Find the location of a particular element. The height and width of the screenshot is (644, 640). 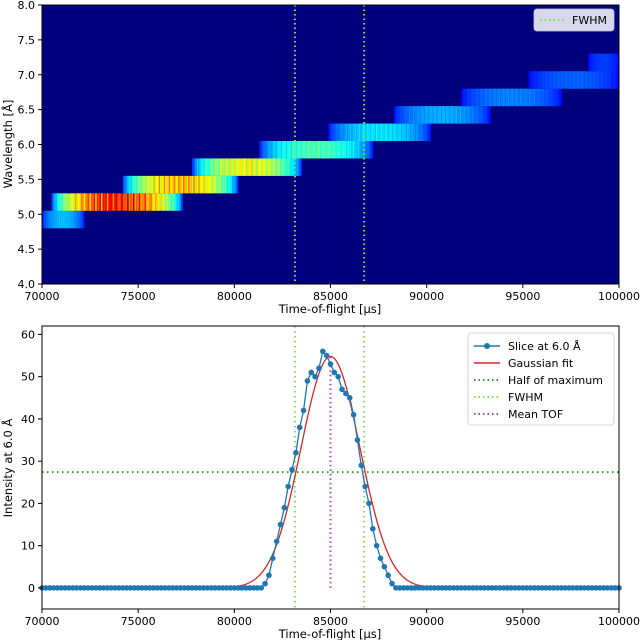

line-plot-y-ticks: 0 10 20 30 40 50 60 is located at coordinates (31, 461).